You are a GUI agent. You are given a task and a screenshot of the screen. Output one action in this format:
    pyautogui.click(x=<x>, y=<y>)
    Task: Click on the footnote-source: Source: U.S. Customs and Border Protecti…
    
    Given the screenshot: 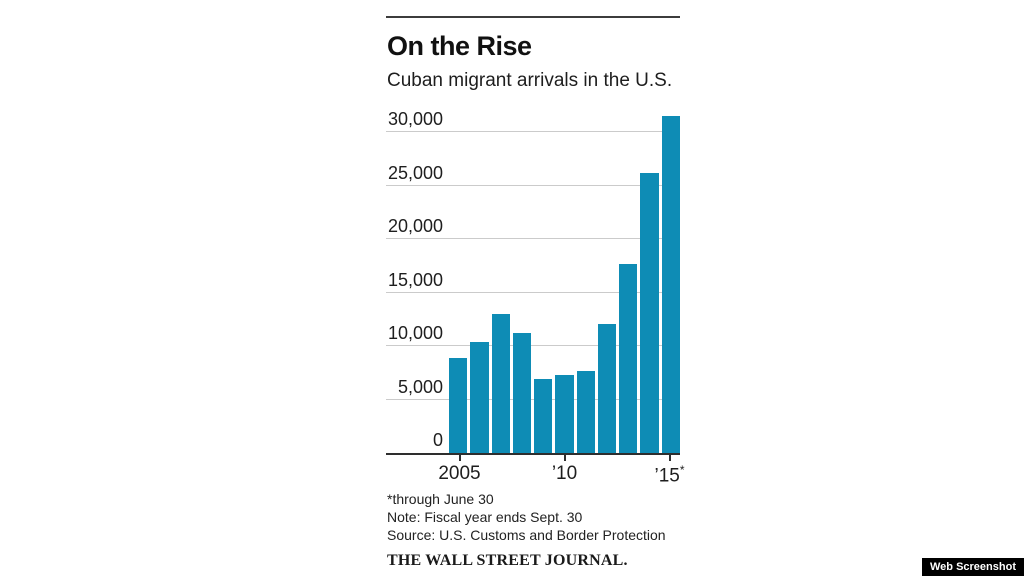 What is the action you would take?
    pyautogui.click(x=526, y=535)
    